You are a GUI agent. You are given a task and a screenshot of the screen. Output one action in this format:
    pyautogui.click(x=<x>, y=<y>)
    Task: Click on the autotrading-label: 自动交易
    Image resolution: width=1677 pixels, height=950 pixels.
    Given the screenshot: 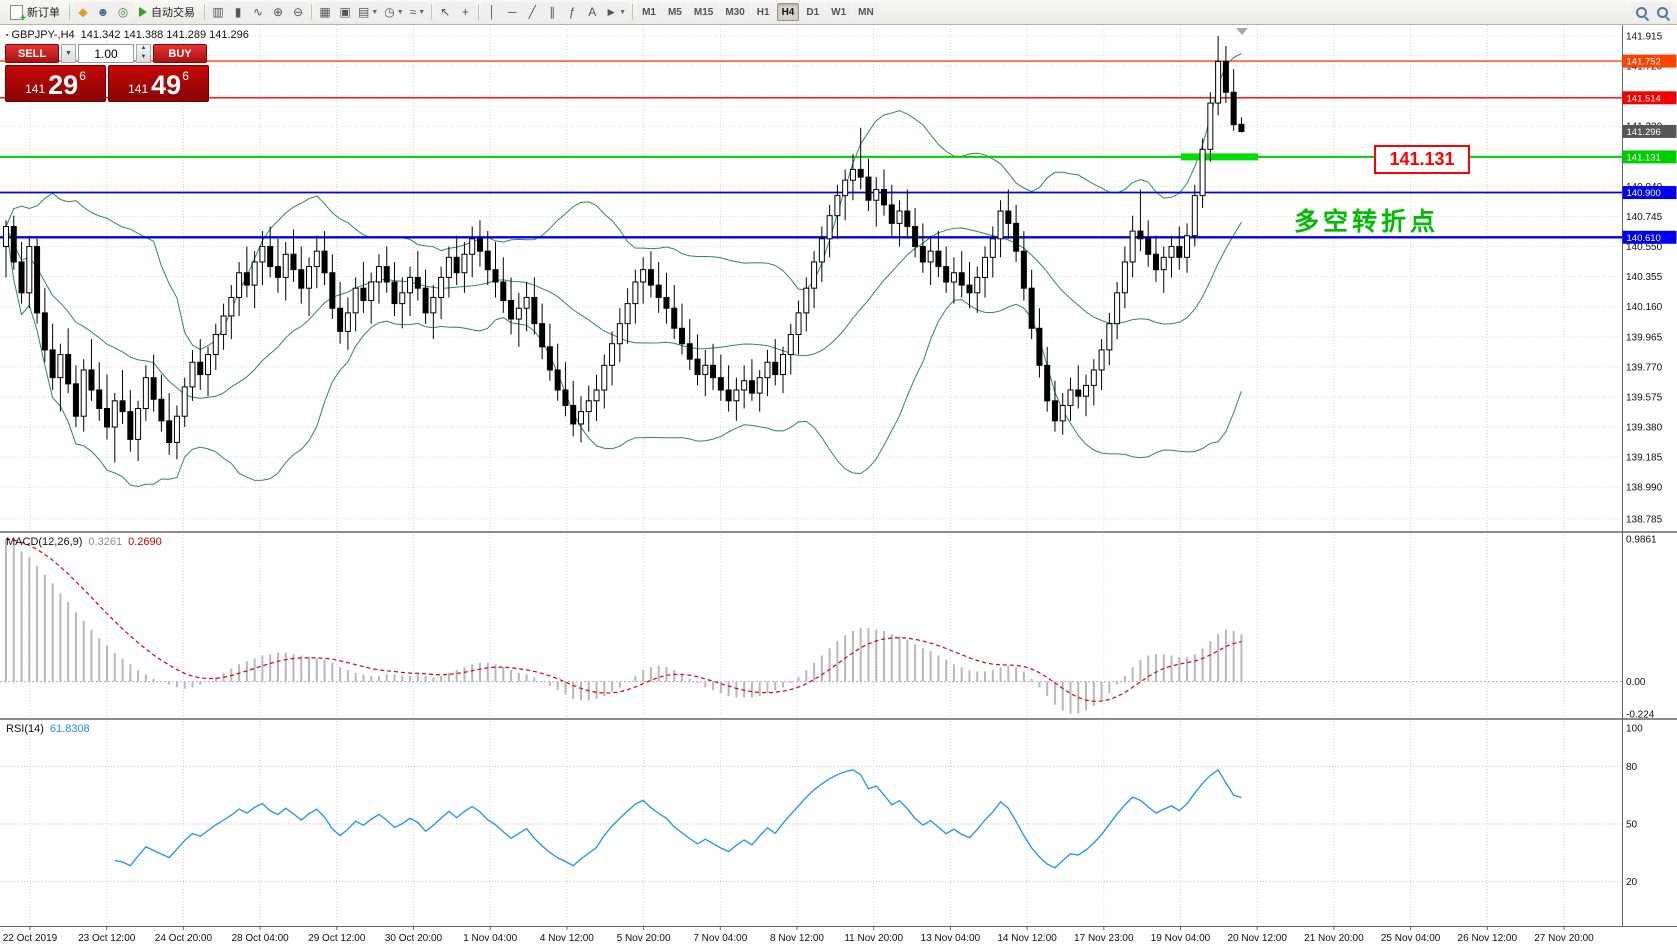 What is the action you would take?
    pyautogui.click(x=173, y=13)
    